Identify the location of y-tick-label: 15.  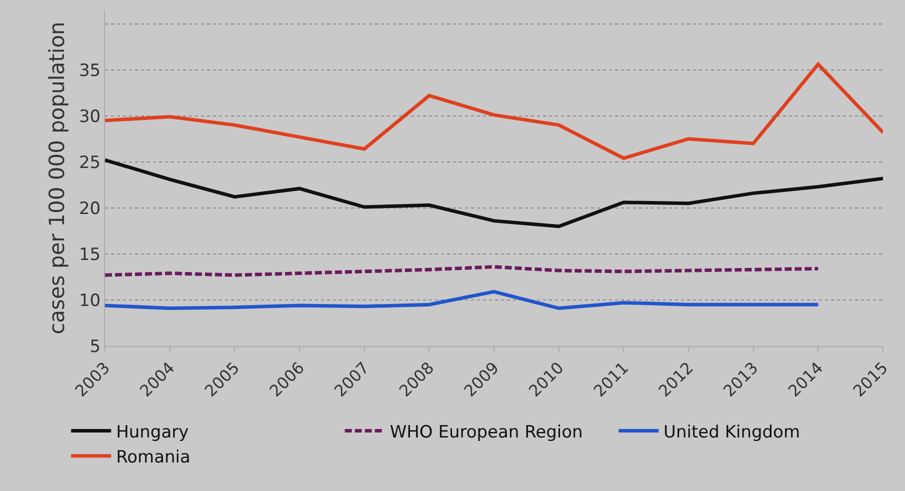
(89, 254).